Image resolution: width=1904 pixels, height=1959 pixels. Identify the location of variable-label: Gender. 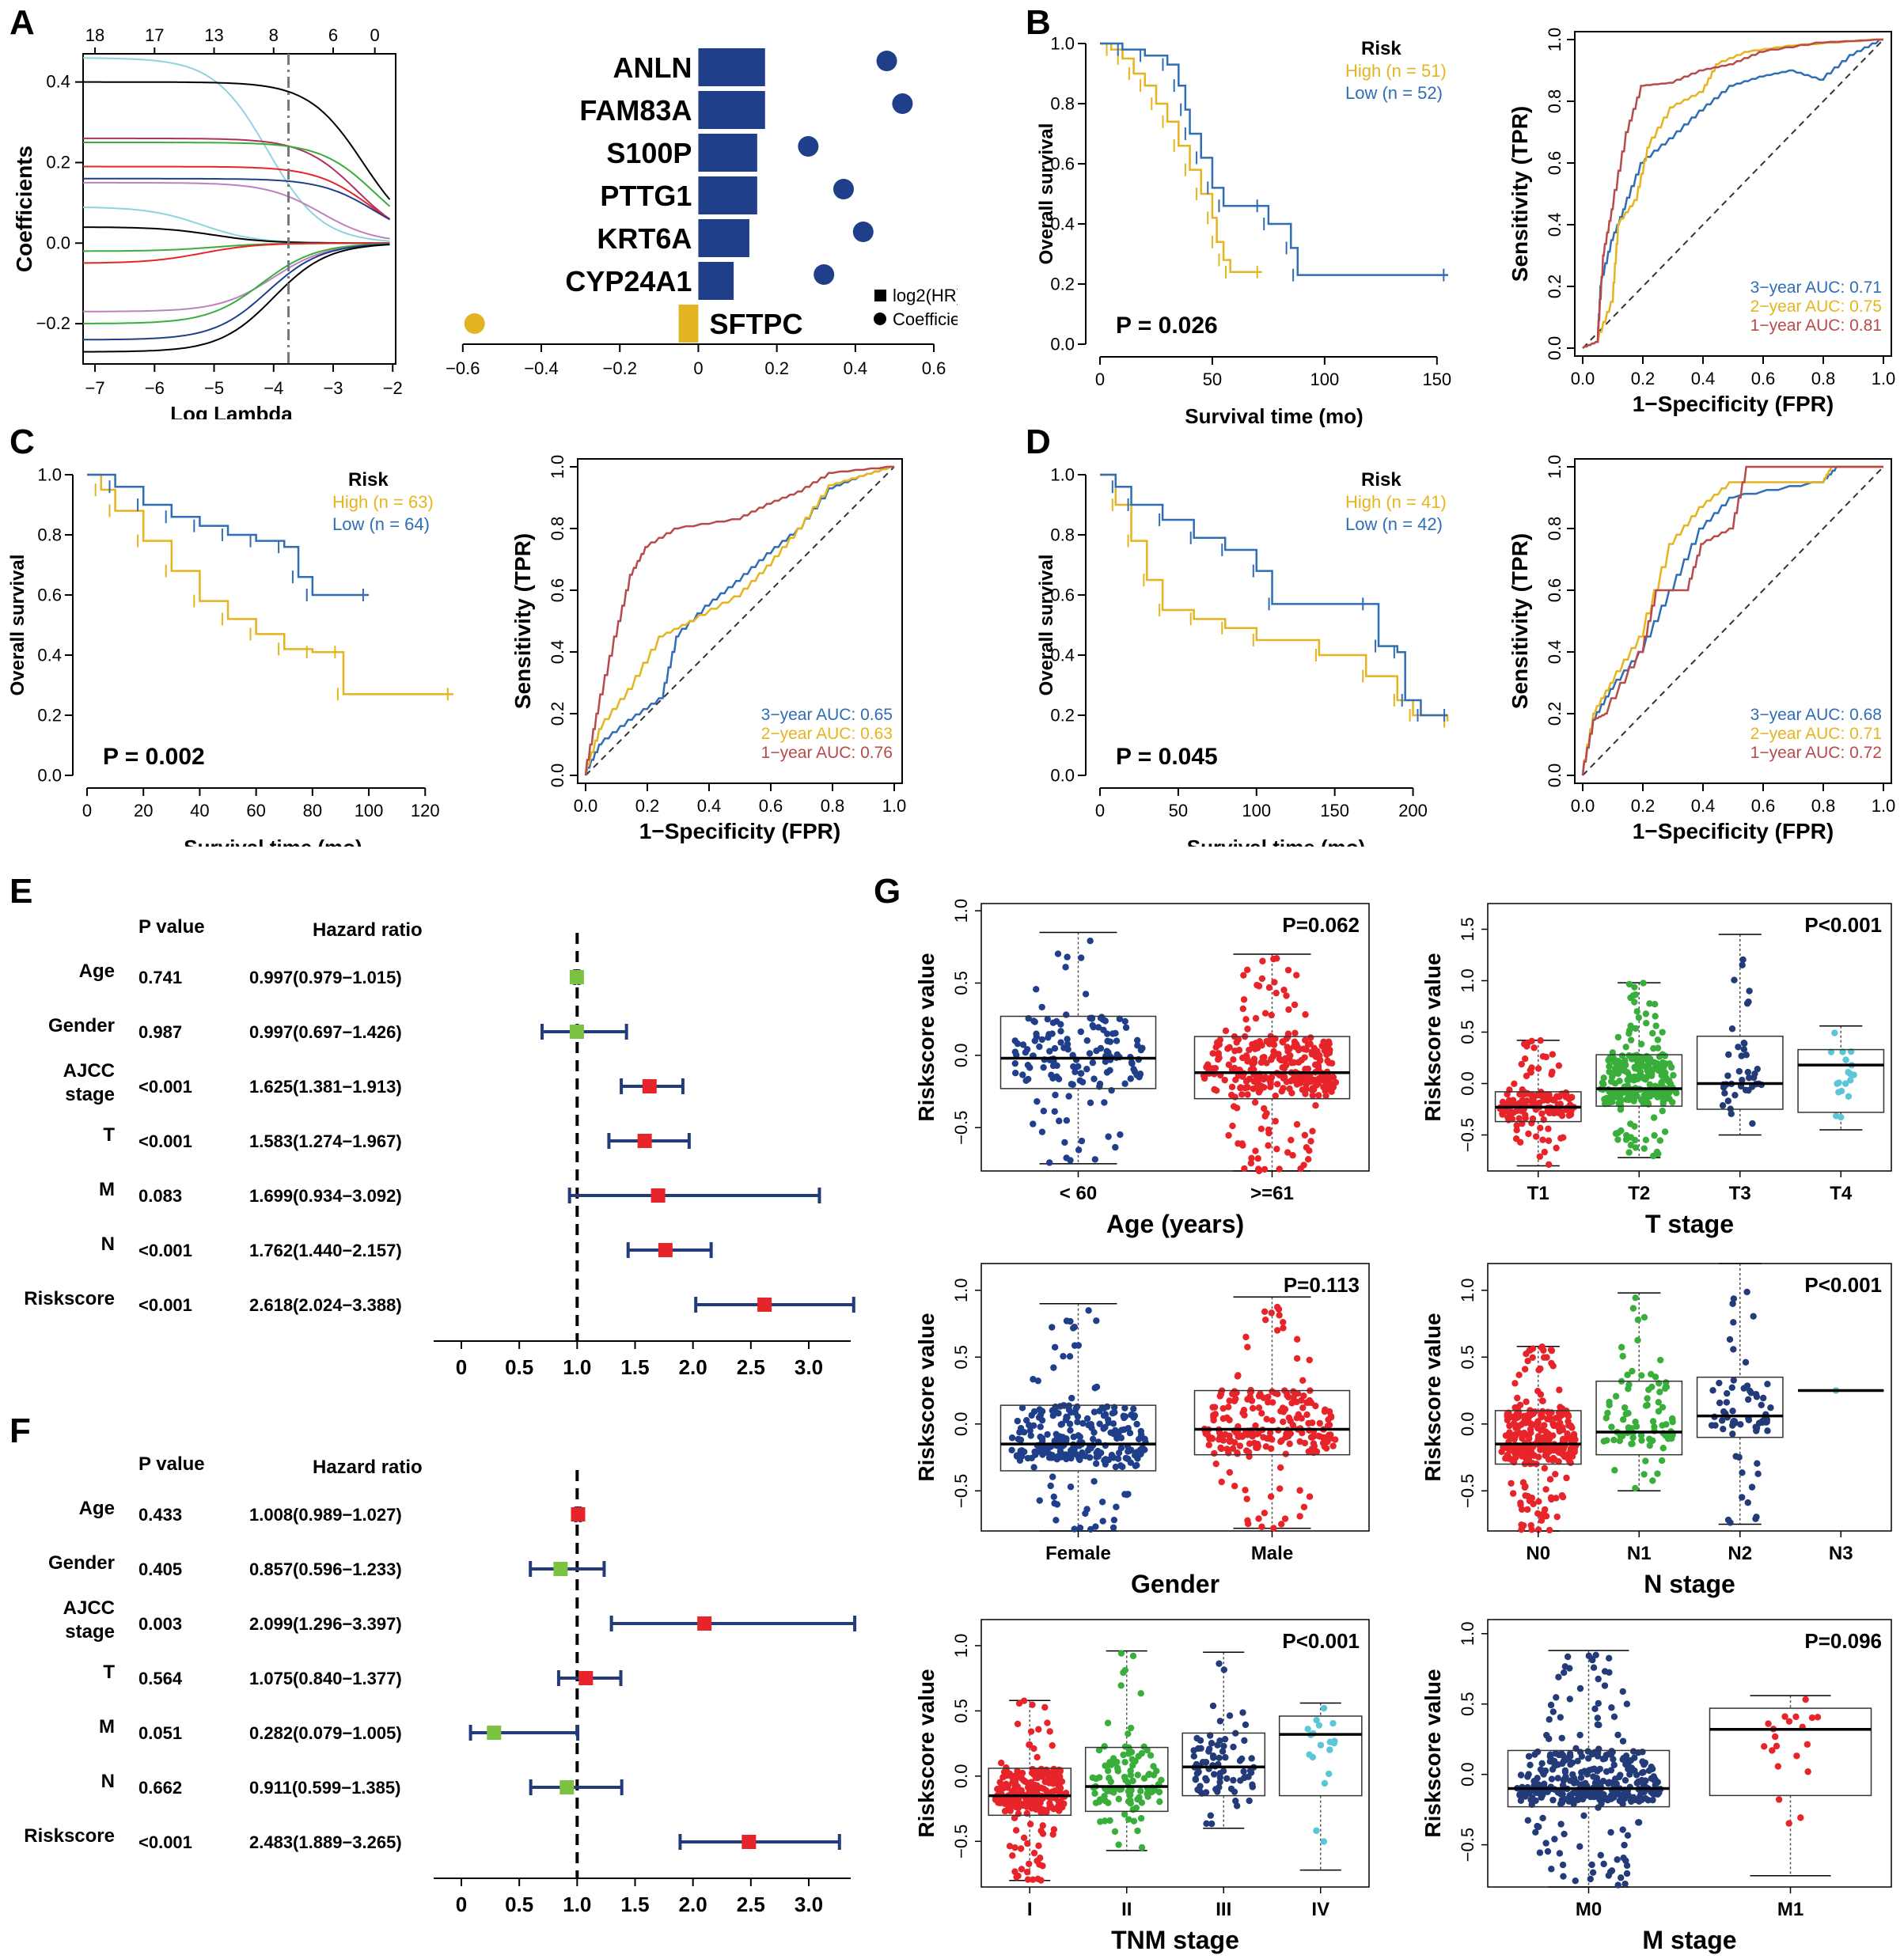
(81, 1025).